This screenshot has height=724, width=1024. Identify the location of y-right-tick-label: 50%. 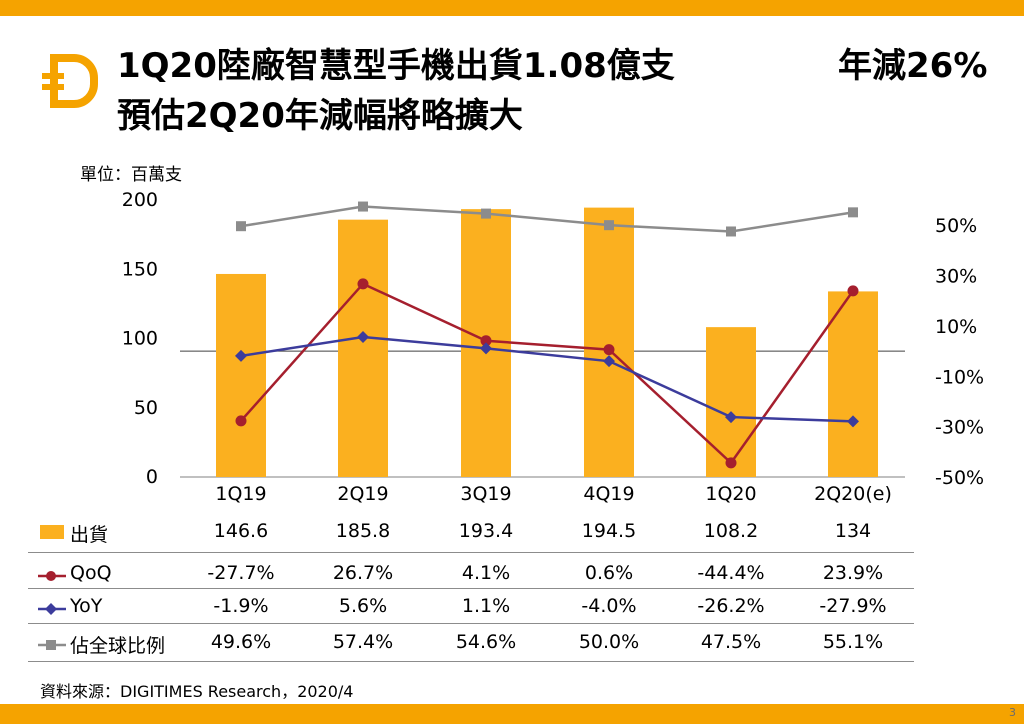
(956, 226).